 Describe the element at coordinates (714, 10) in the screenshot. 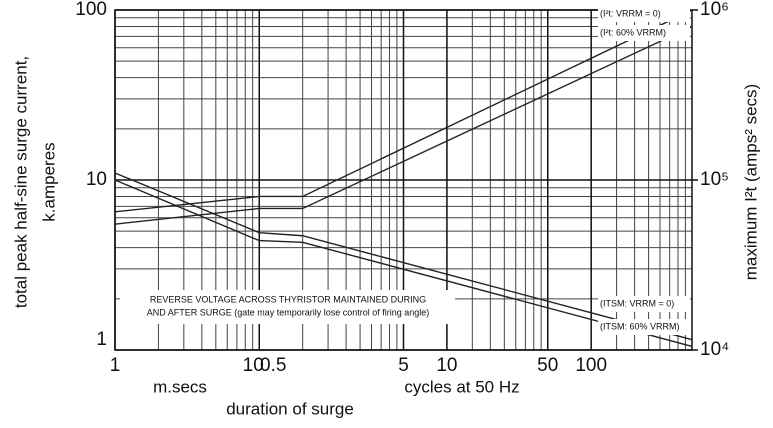

I see `y2-tick-label: 10⁶` at that location.